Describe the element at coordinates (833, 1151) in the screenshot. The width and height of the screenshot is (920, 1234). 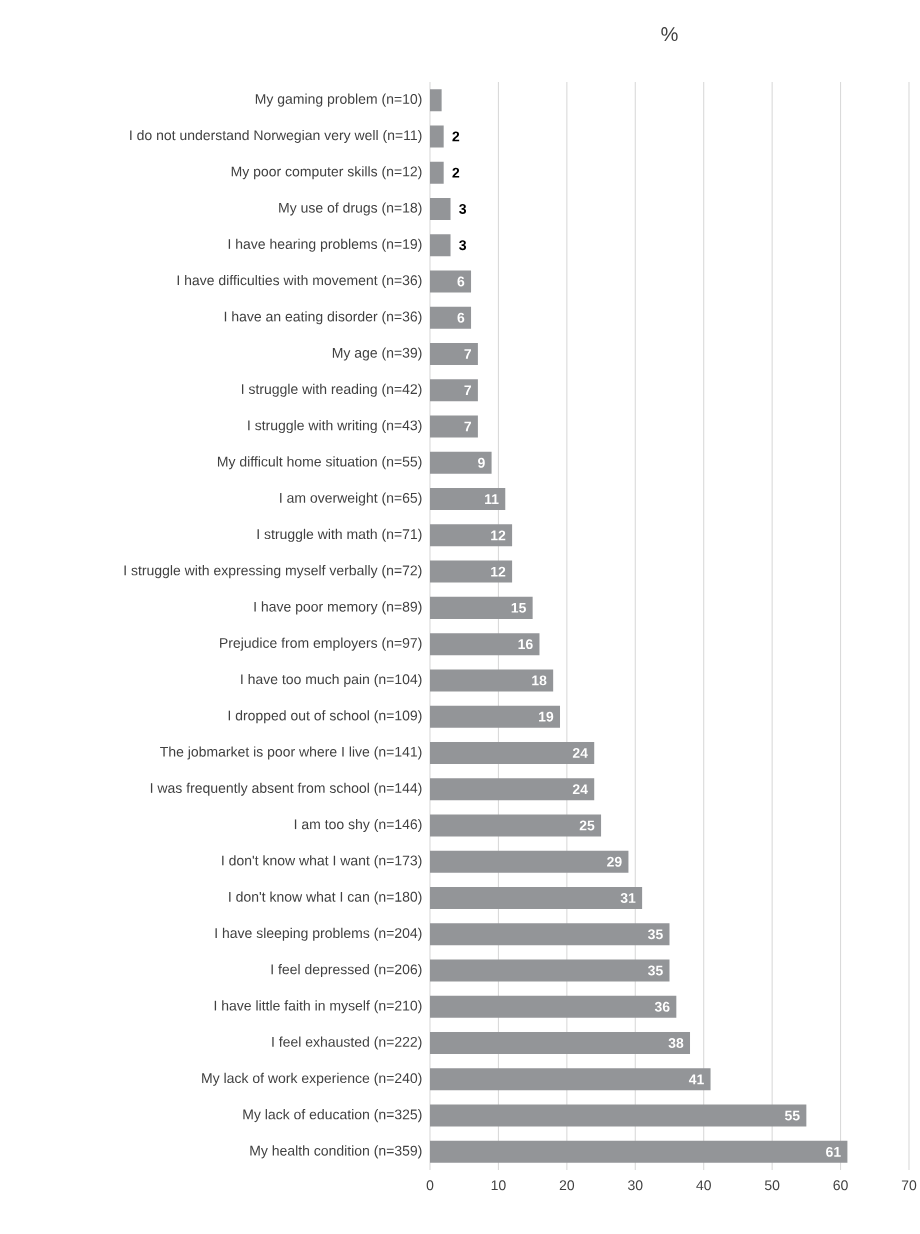
I see `data-label: 61` at that location.